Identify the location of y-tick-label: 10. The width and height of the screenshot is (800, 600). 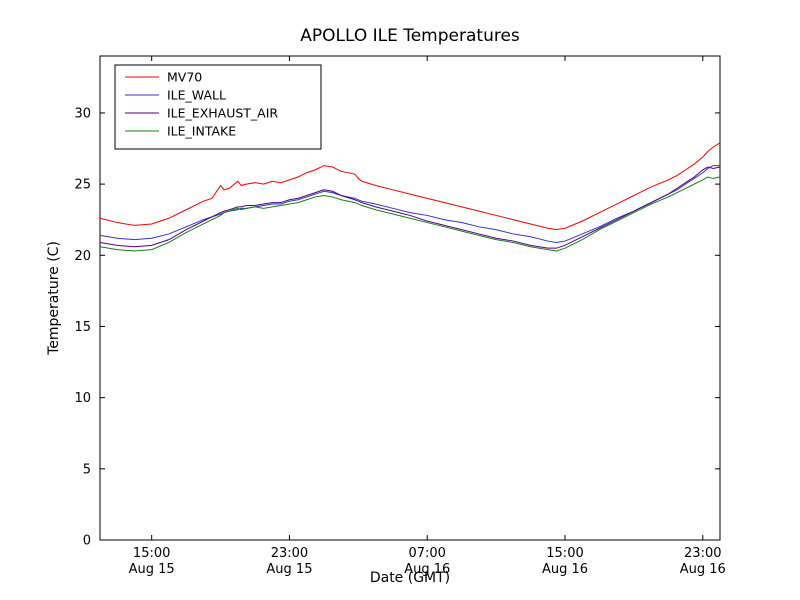
(82, 398).